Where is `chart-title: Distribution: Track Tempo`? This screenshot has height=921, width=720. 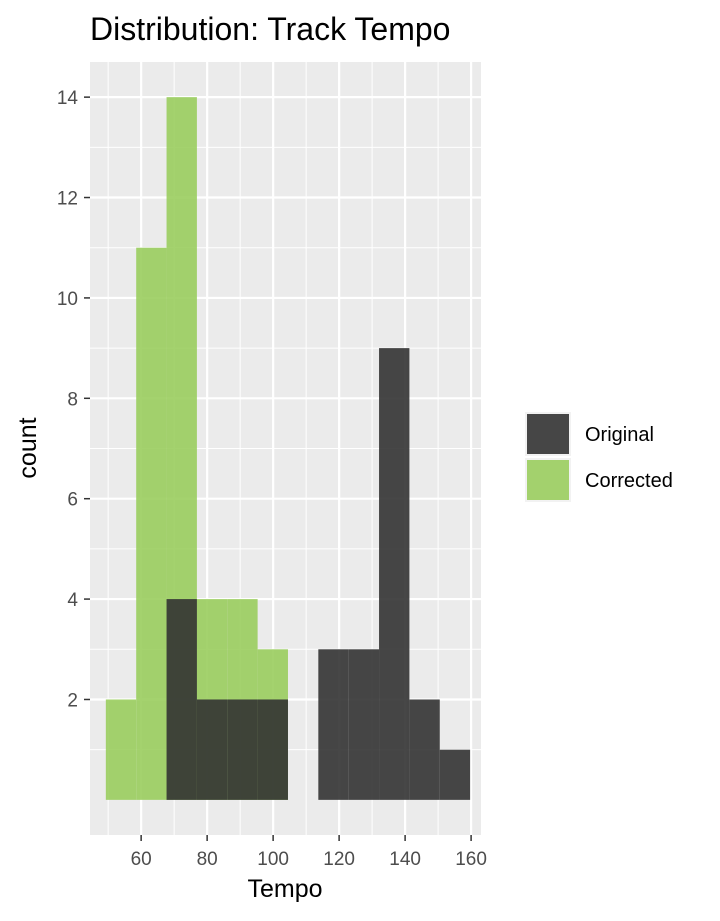 chart-title: Distribution: Track Tempo is located at coordinates (270, 29).